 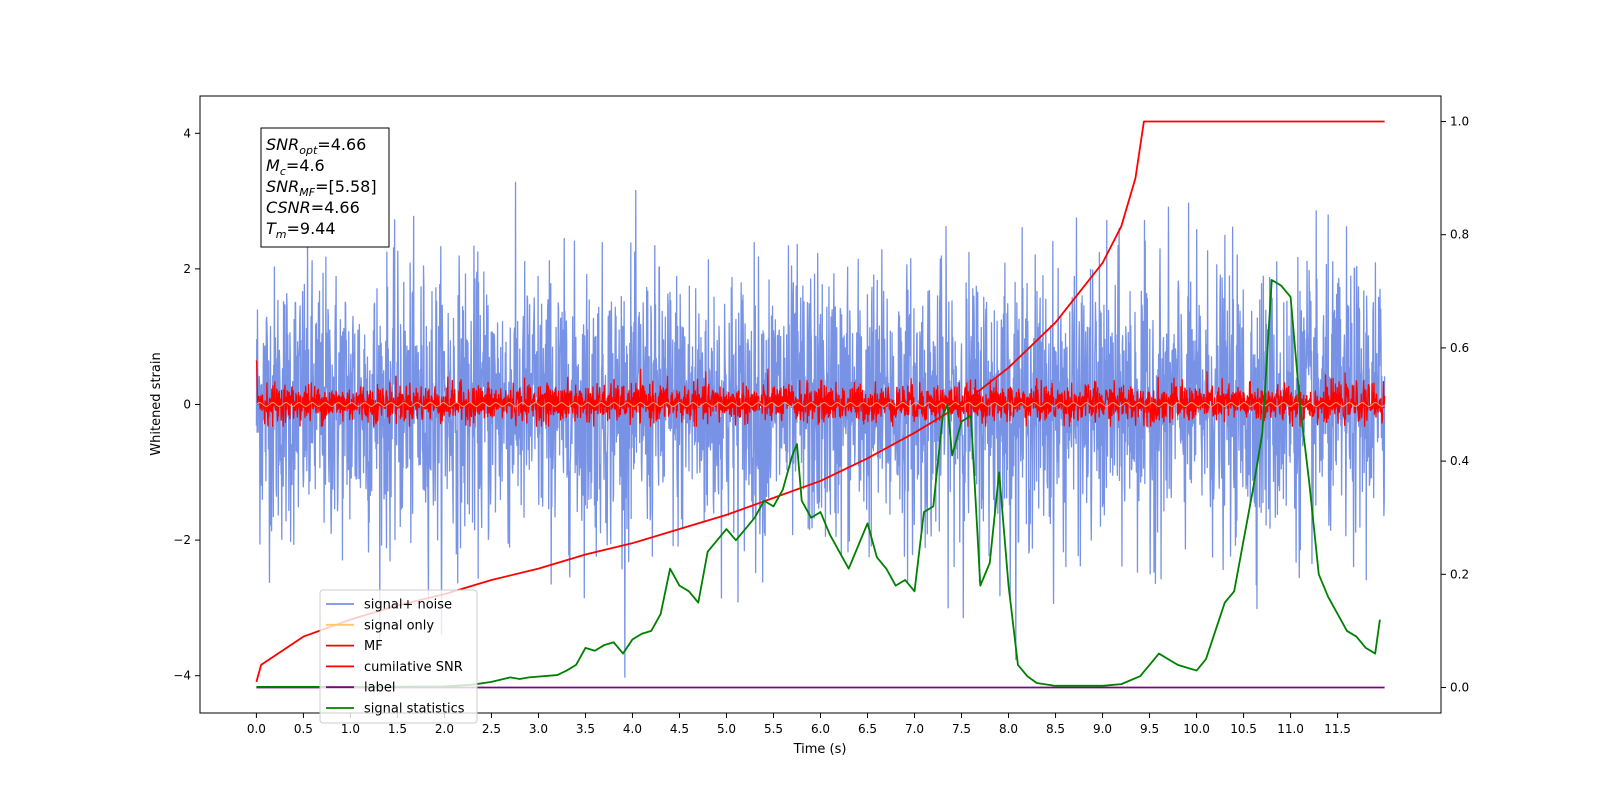 I want to click on y-right-tick-label: 0.2, so click(x=1459, y=574).